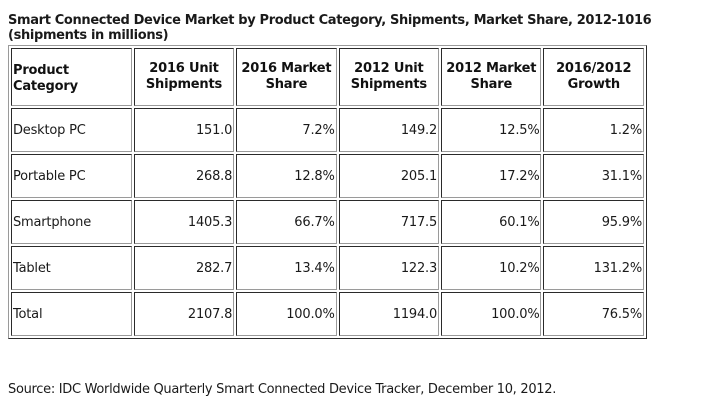  What do you see at coordinates (491, 268) in the screenshot?
I see `cell-2012-market-share: 10.2%` at bounding box center [491, 268].